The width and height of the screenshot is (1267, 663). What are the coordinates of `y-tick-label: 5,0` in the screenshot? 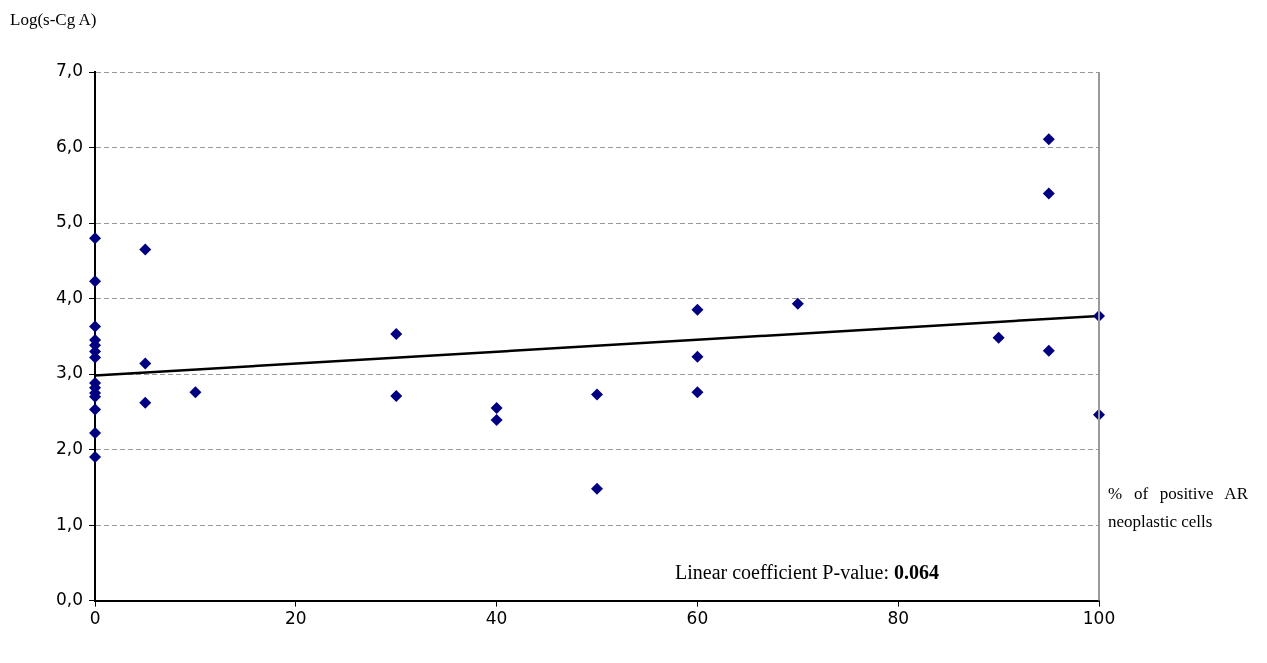 It's located at (69, 221).